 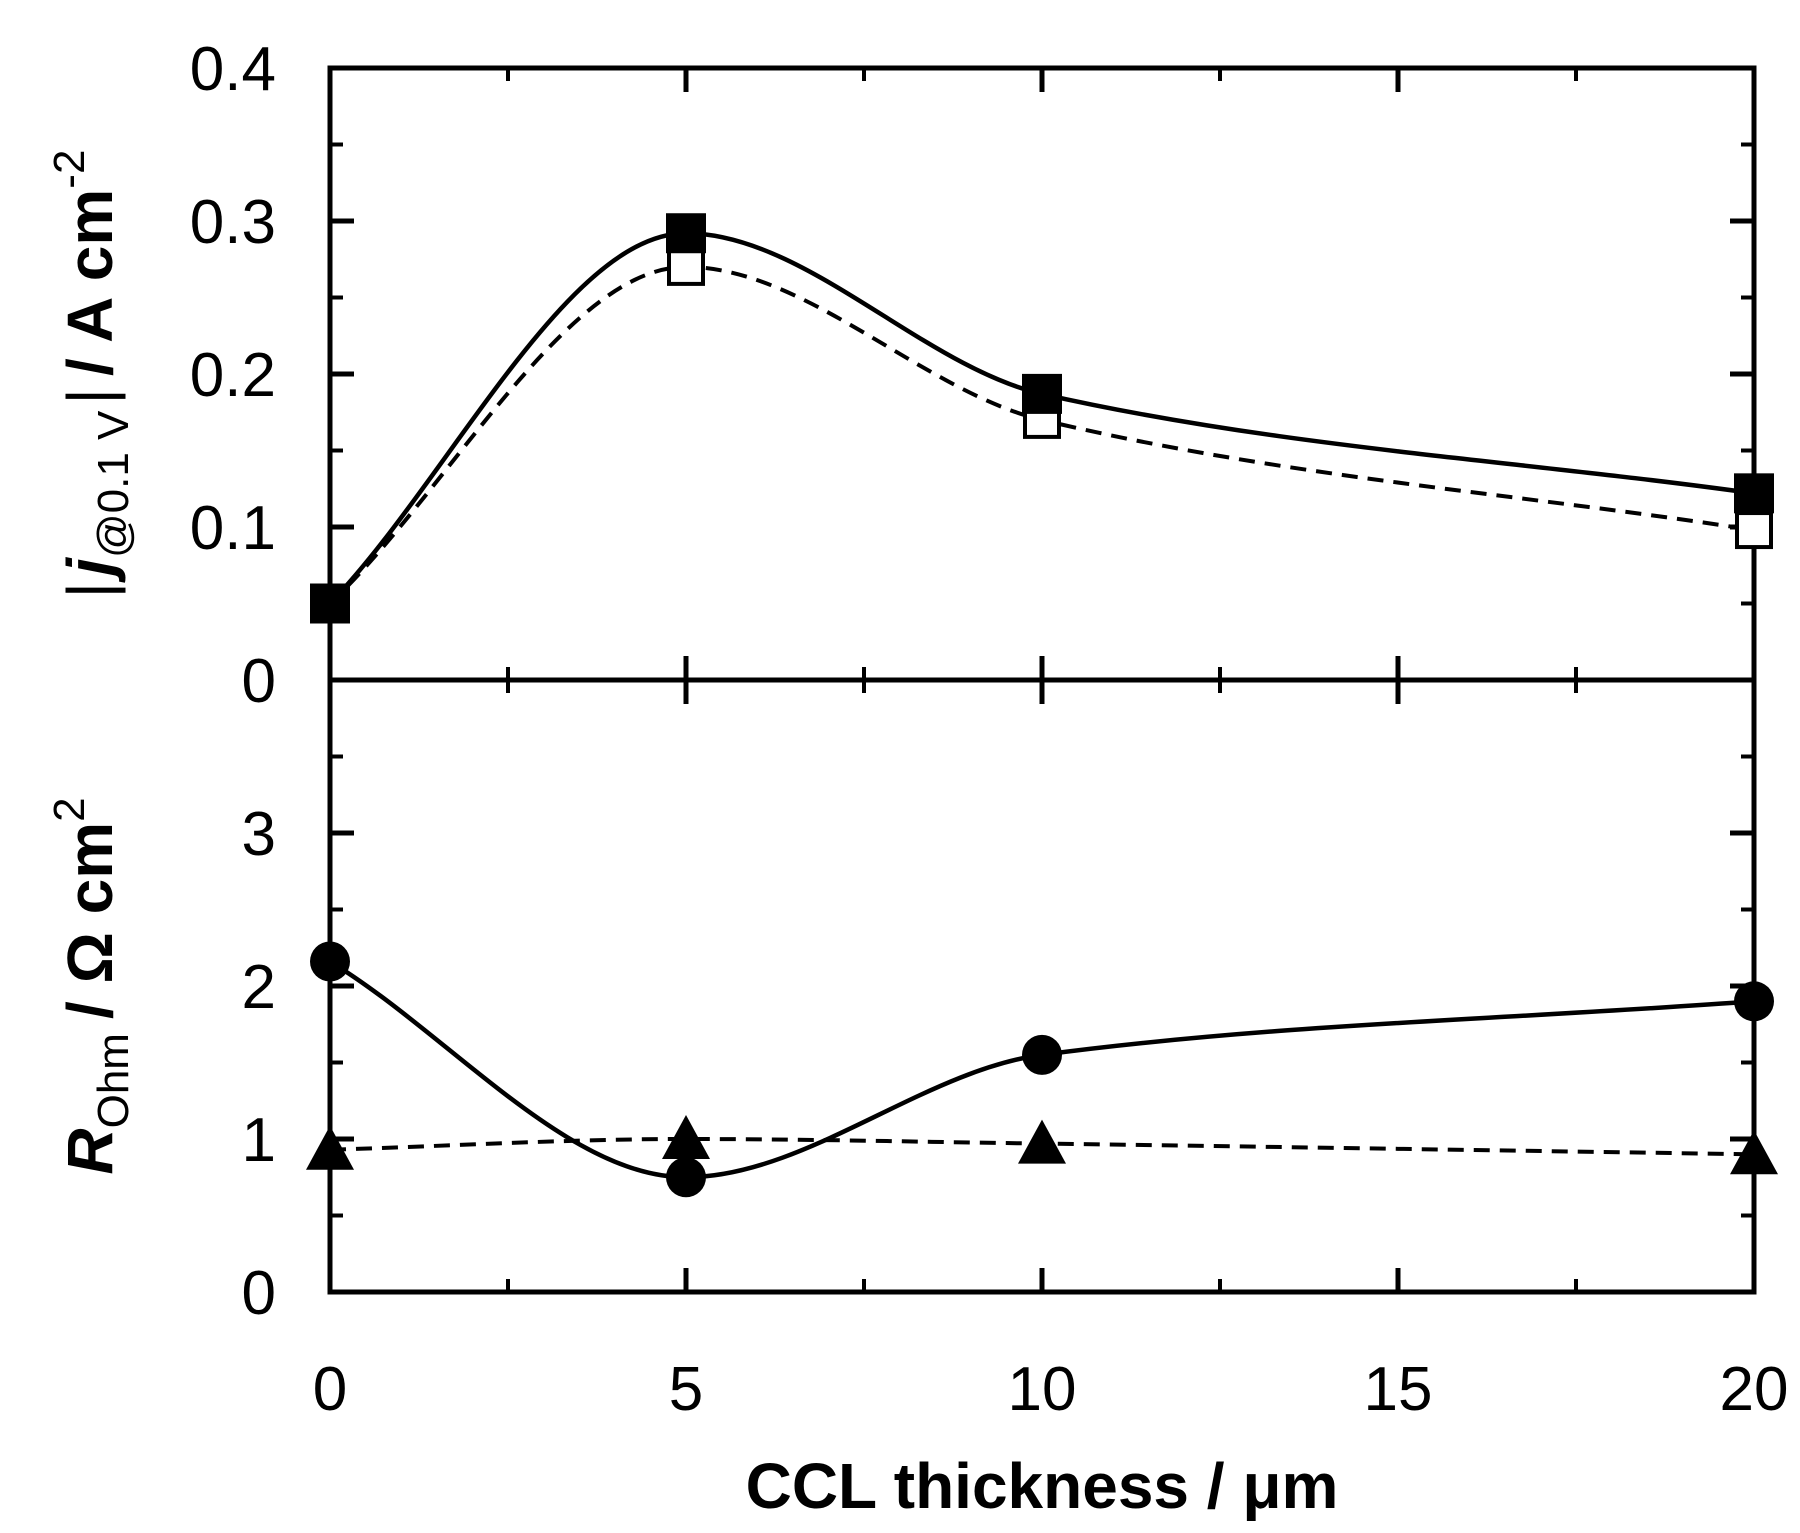 I want to click on x-tick-label: 20, so click(x=1754, y=1389).